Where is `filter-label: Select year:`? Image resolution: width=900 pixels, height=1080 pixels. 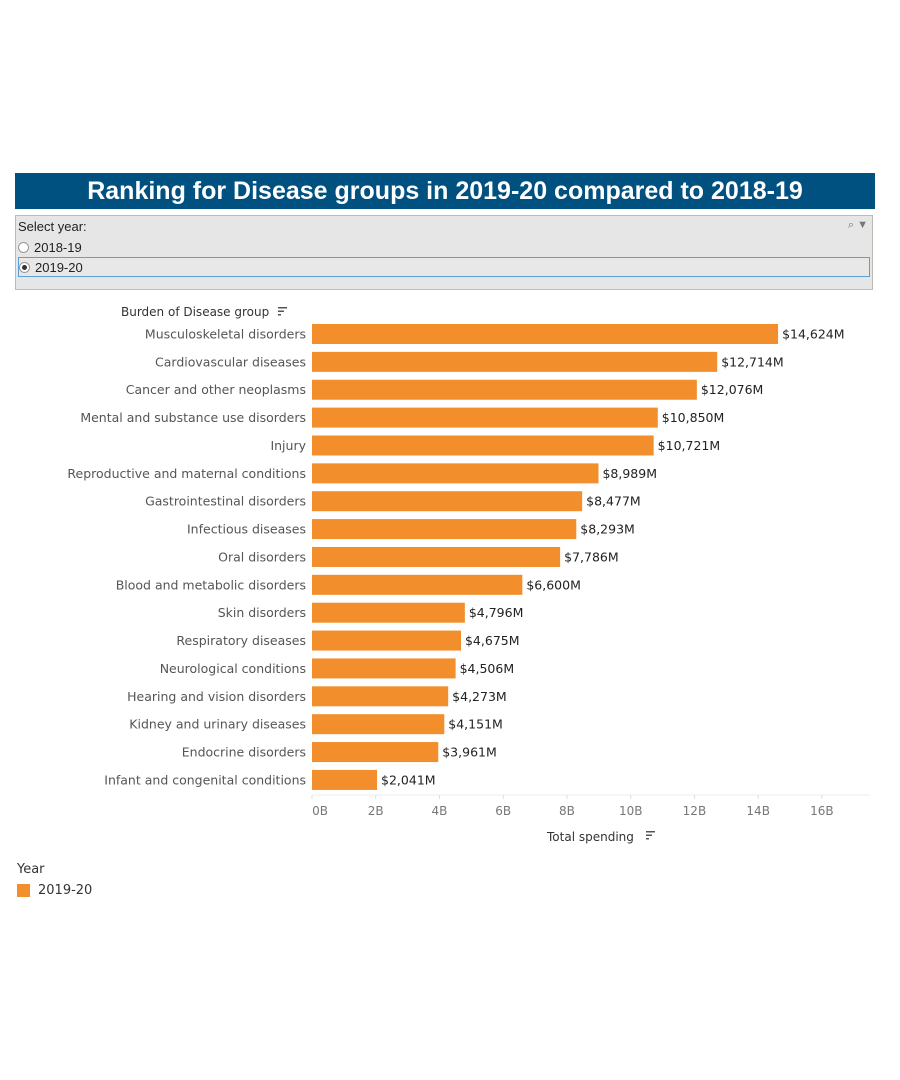
filter-label: Select year: is located at coordinates (52, 226).